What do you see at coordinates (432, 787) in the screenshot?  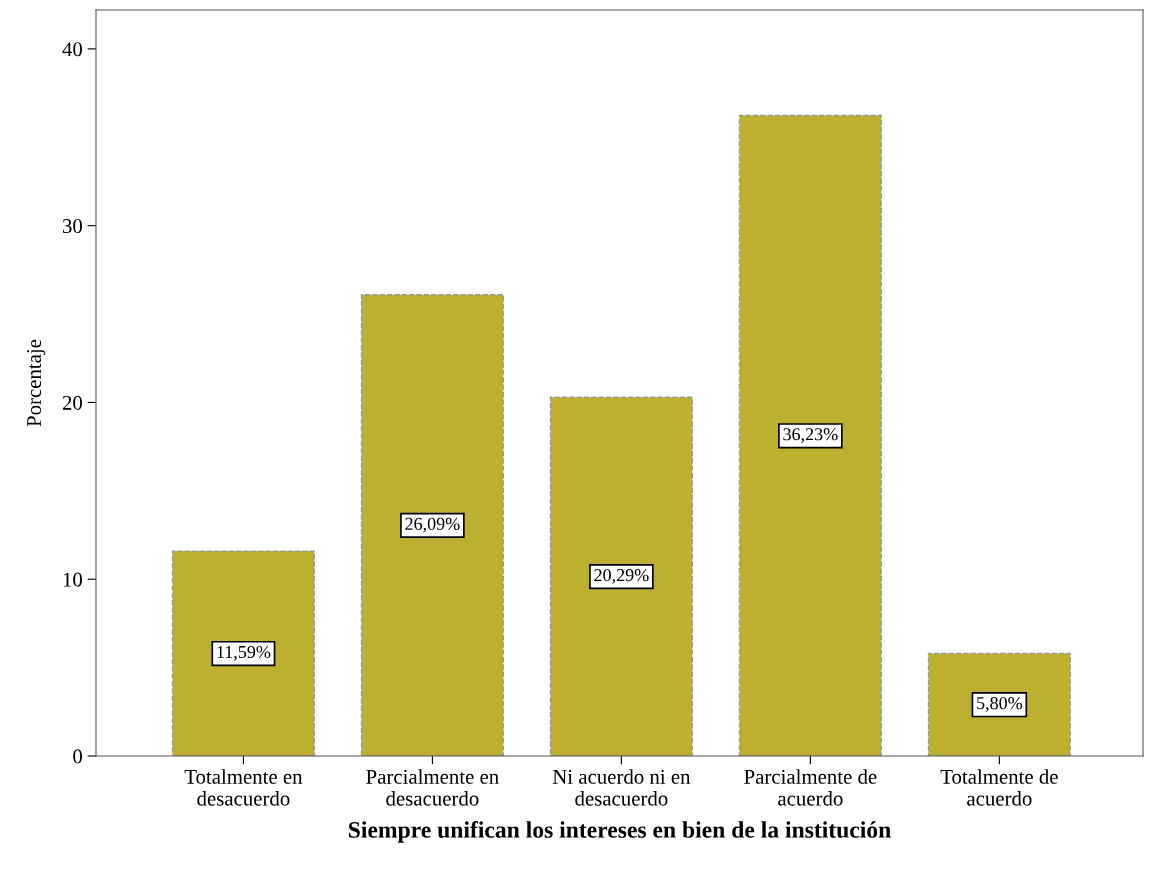 I see `x-tick-label: Parcialmente en desacuerdo` at bounding box center [432, 787].